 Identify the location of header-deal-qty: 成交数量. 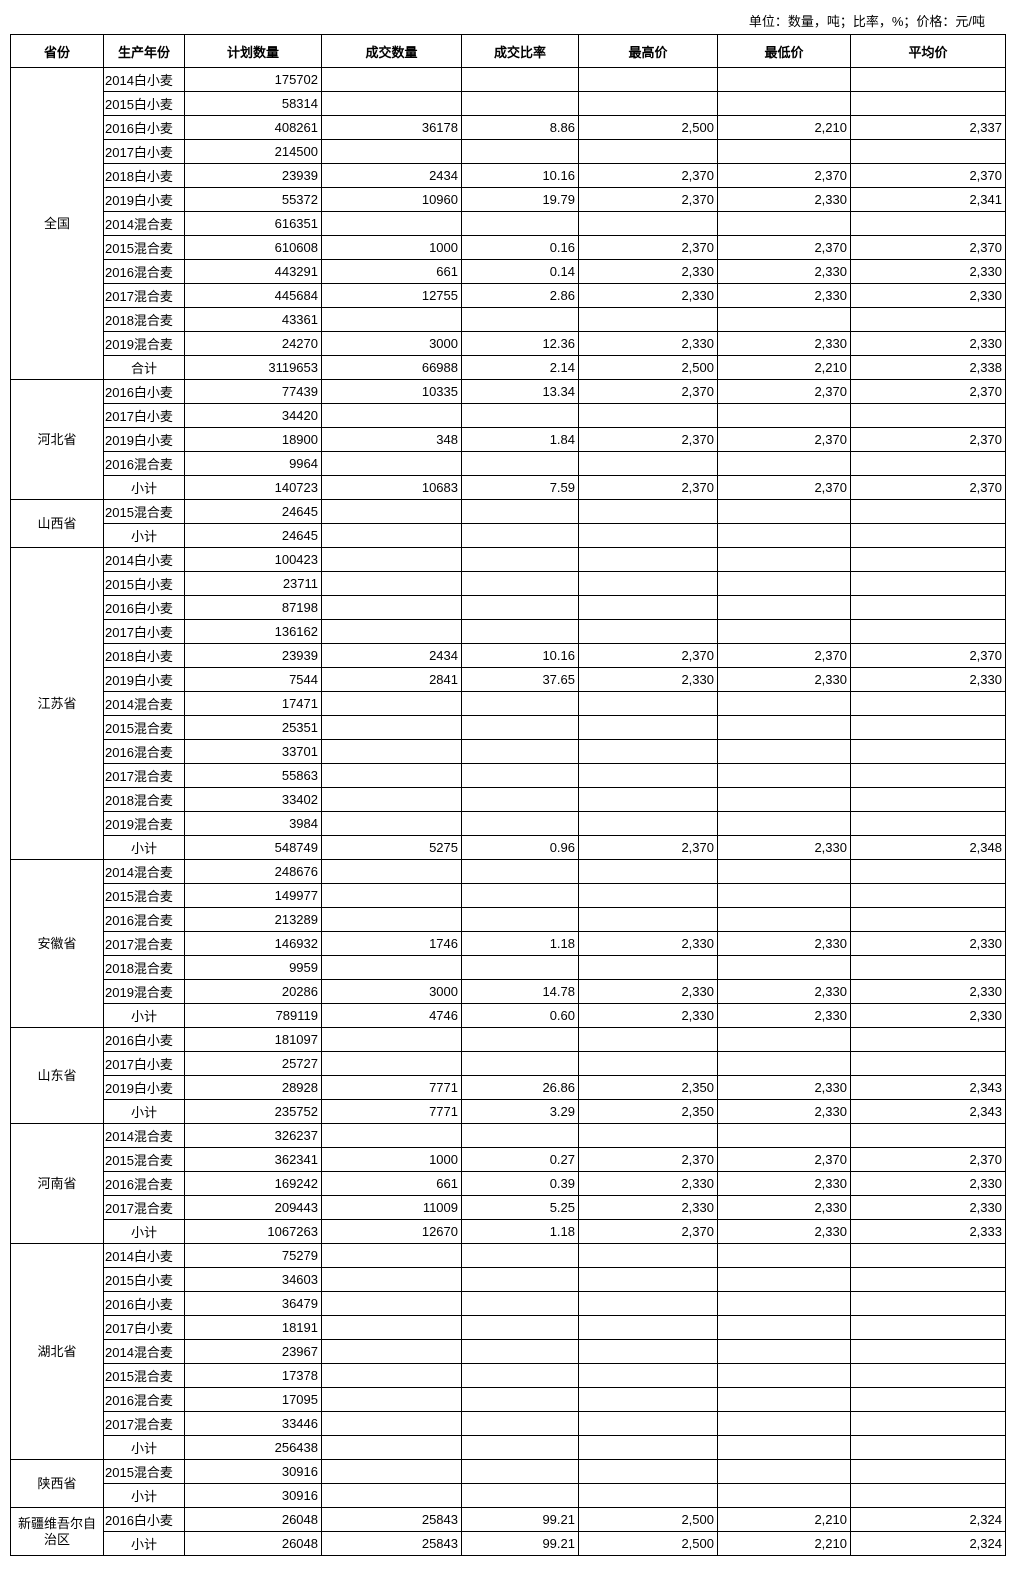
(391, 51).